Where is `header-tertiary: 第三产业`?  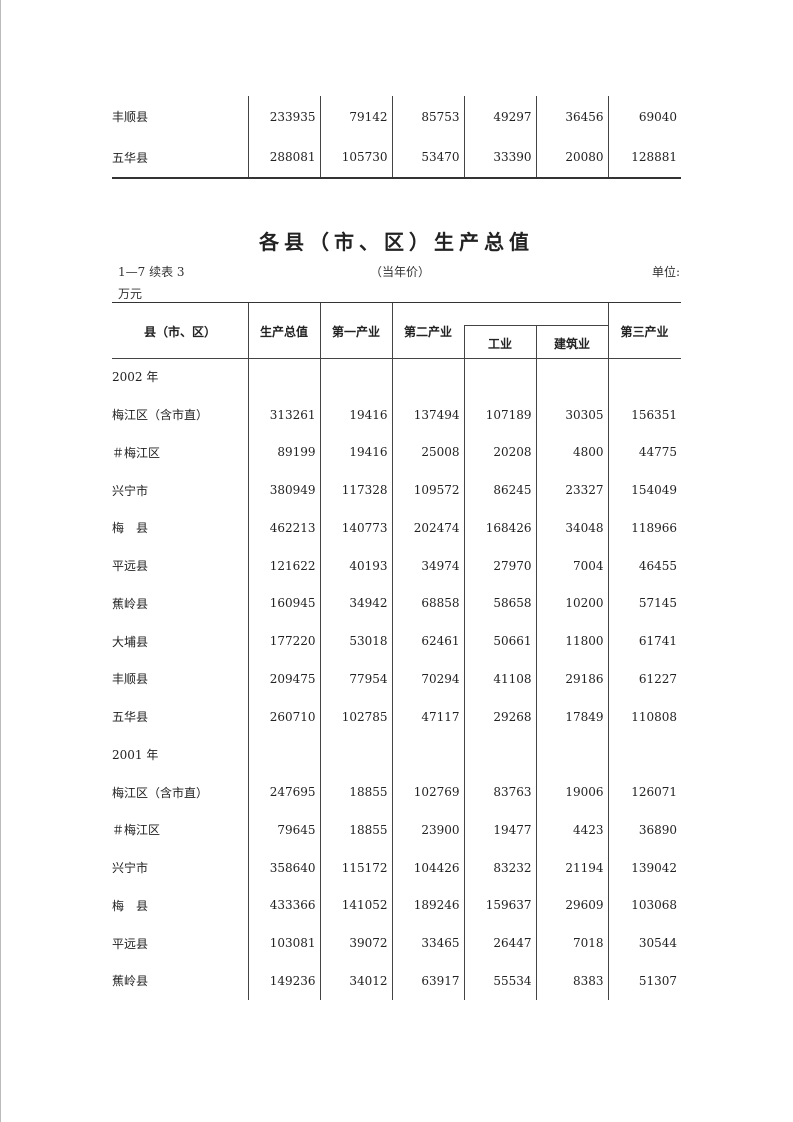
header-tertiary: 第三产业 is located at coordinates (644, 332).